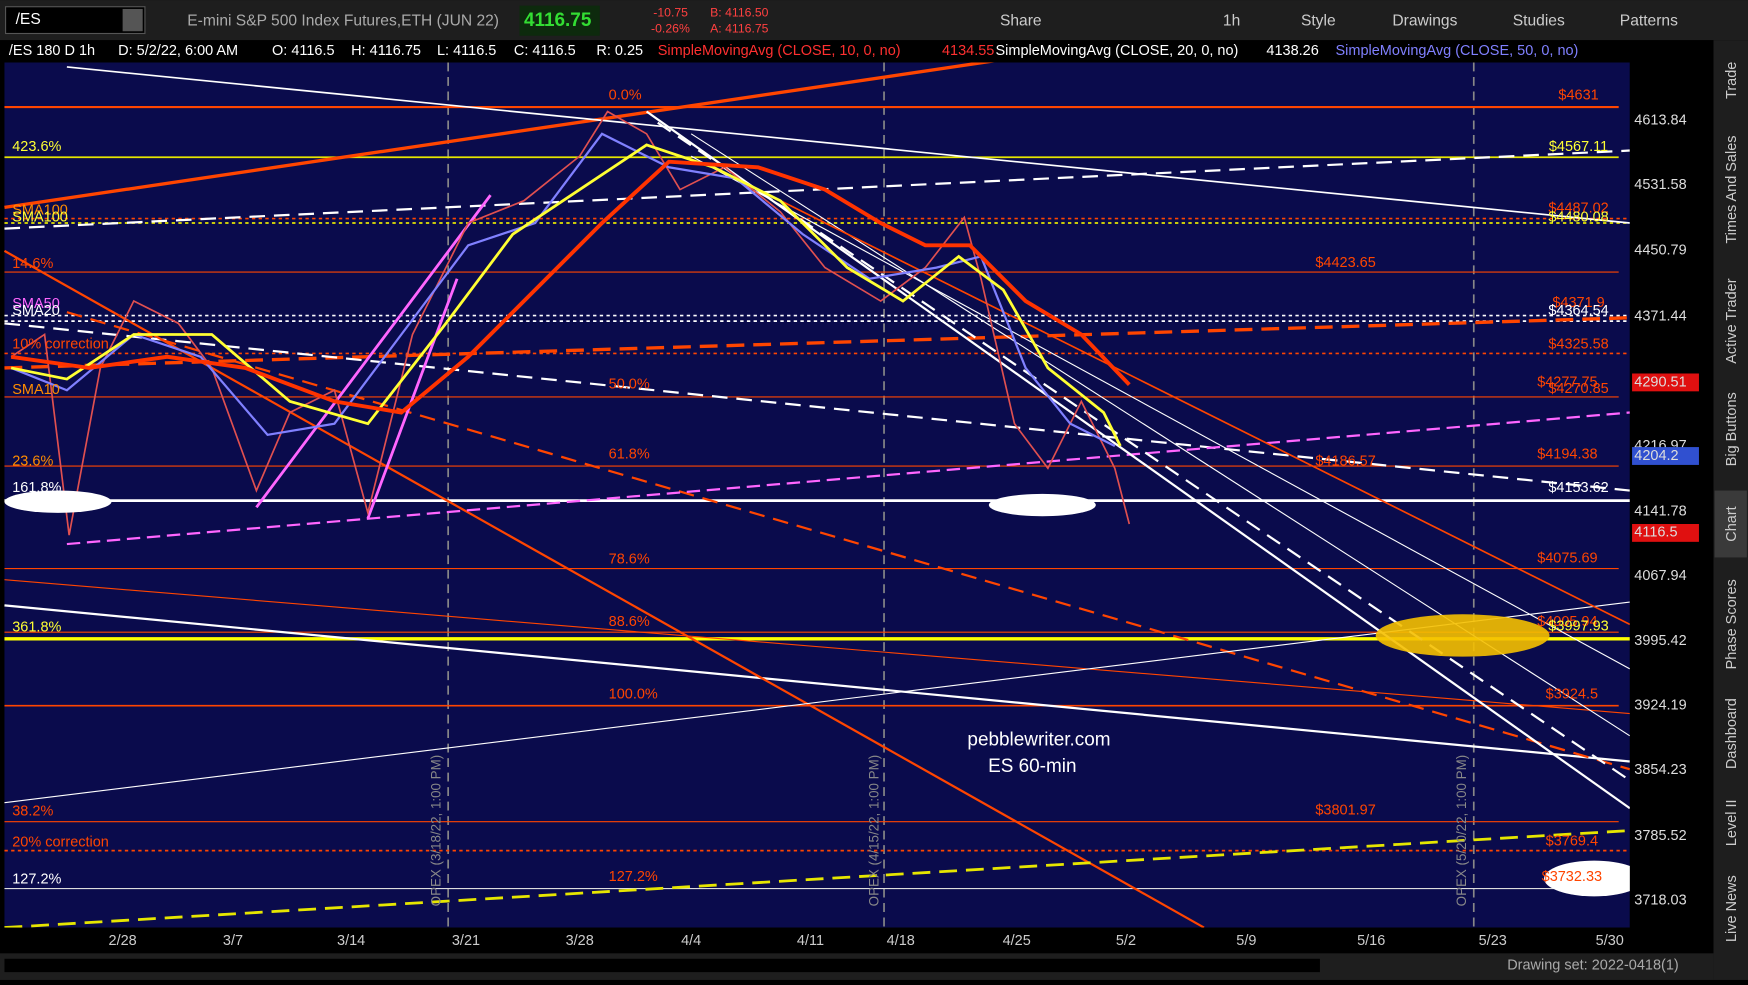 This screenshot has height=985, width=1748. I want to click on toolbar-button: Studies, so click(1539, 20).